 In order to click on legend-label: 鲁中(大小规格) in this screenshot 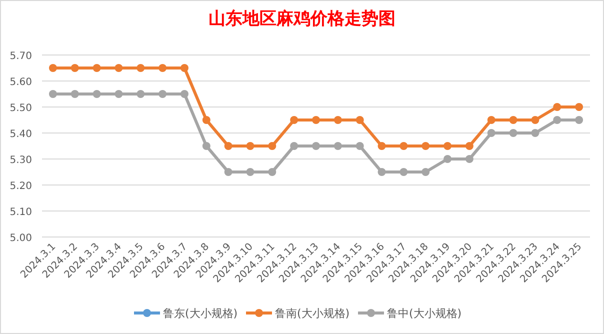, I will do `click(424, 313)`.